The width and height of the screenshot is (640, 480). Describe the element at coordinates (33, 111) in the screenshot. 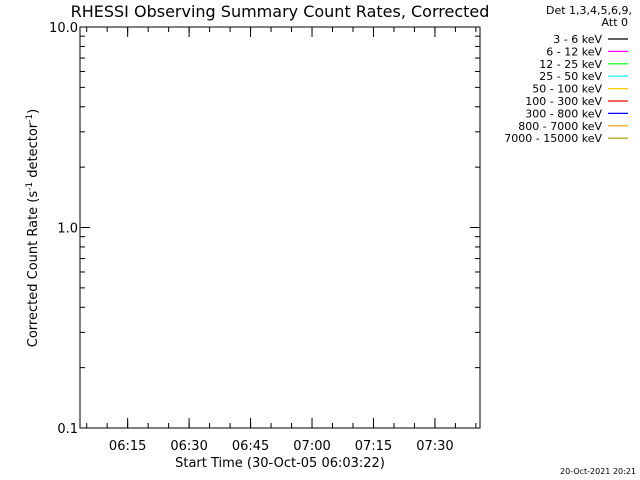

I see `y-axis-label-end: )` at that location.